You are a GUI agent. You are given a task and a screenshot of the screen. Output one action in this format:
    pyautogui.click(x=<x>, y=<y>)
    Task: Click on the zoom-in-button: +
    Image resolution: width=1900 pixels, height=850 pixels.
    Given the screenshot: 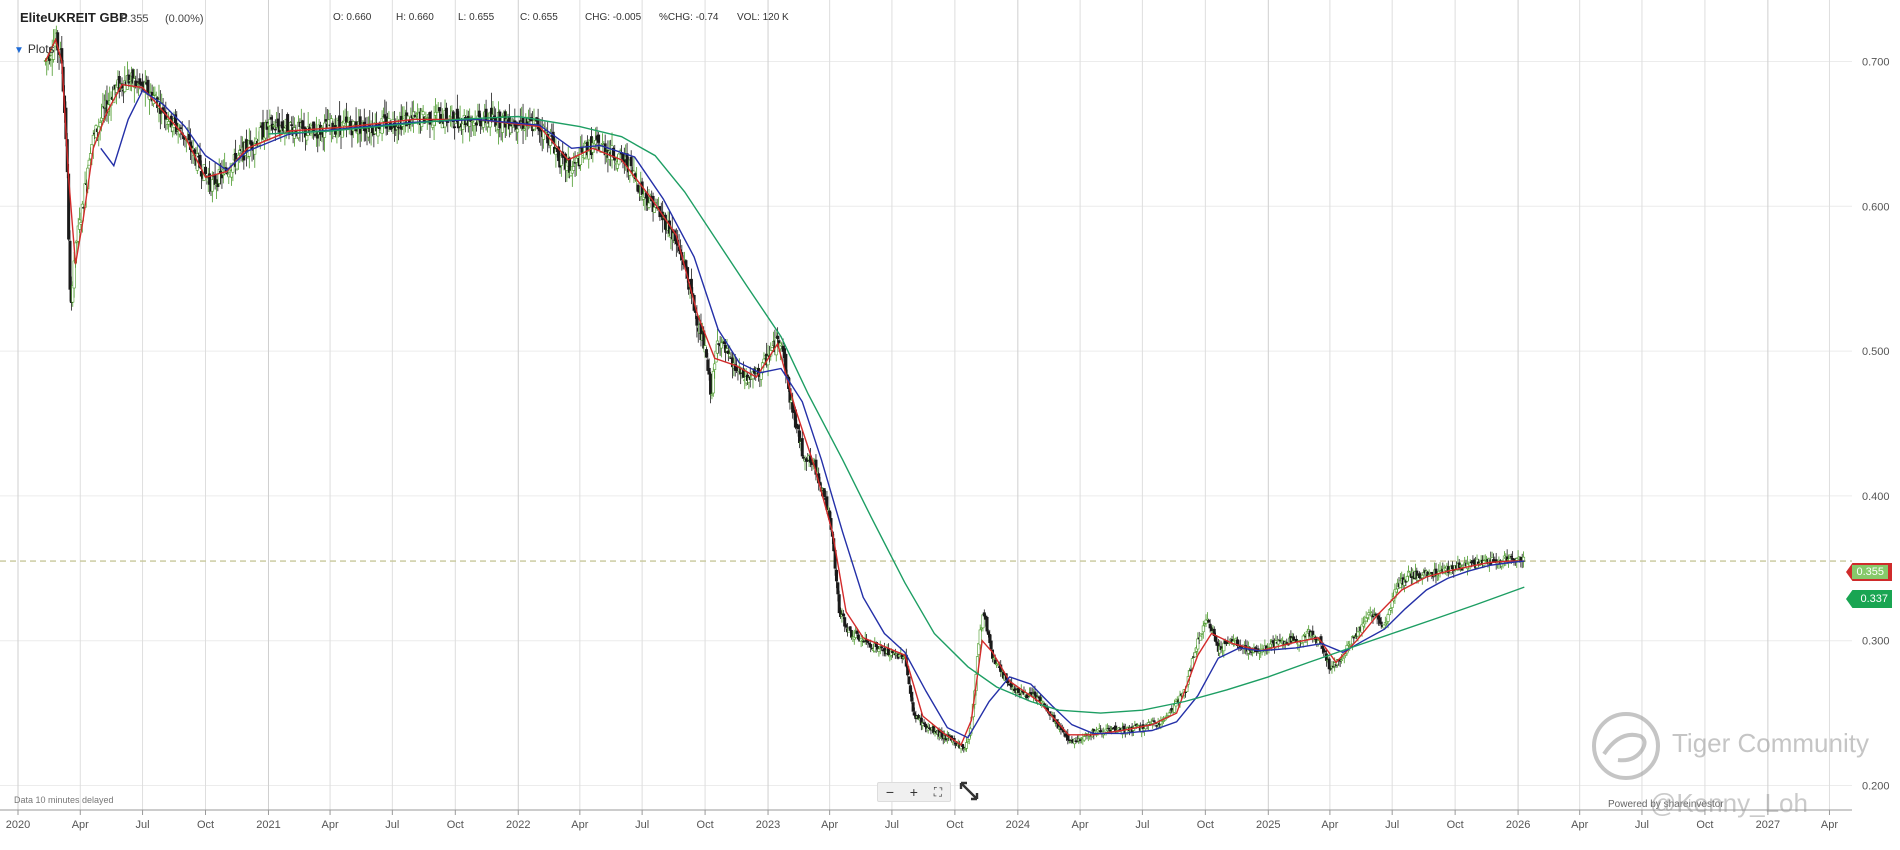 What is the action you would take?
    pyautogui.click(x=913, y=792)
    